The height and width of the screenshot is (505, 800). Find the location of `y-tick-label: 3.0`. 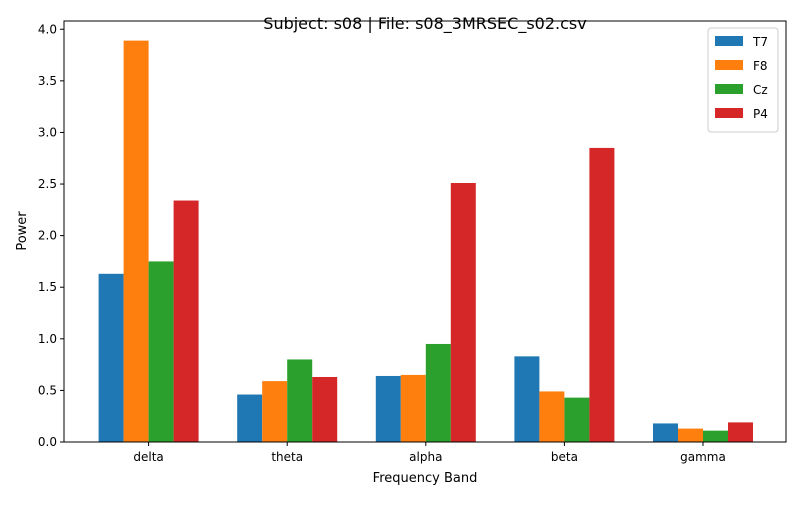

y-tick-label: 3.0 is located at coordinates (47, 132).